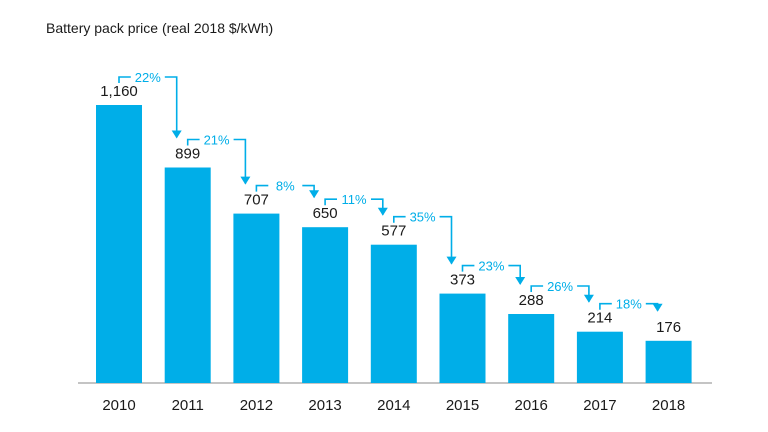 The image size is (768, 432). I want to click on change-label-bg-2016, so click(491, 265).